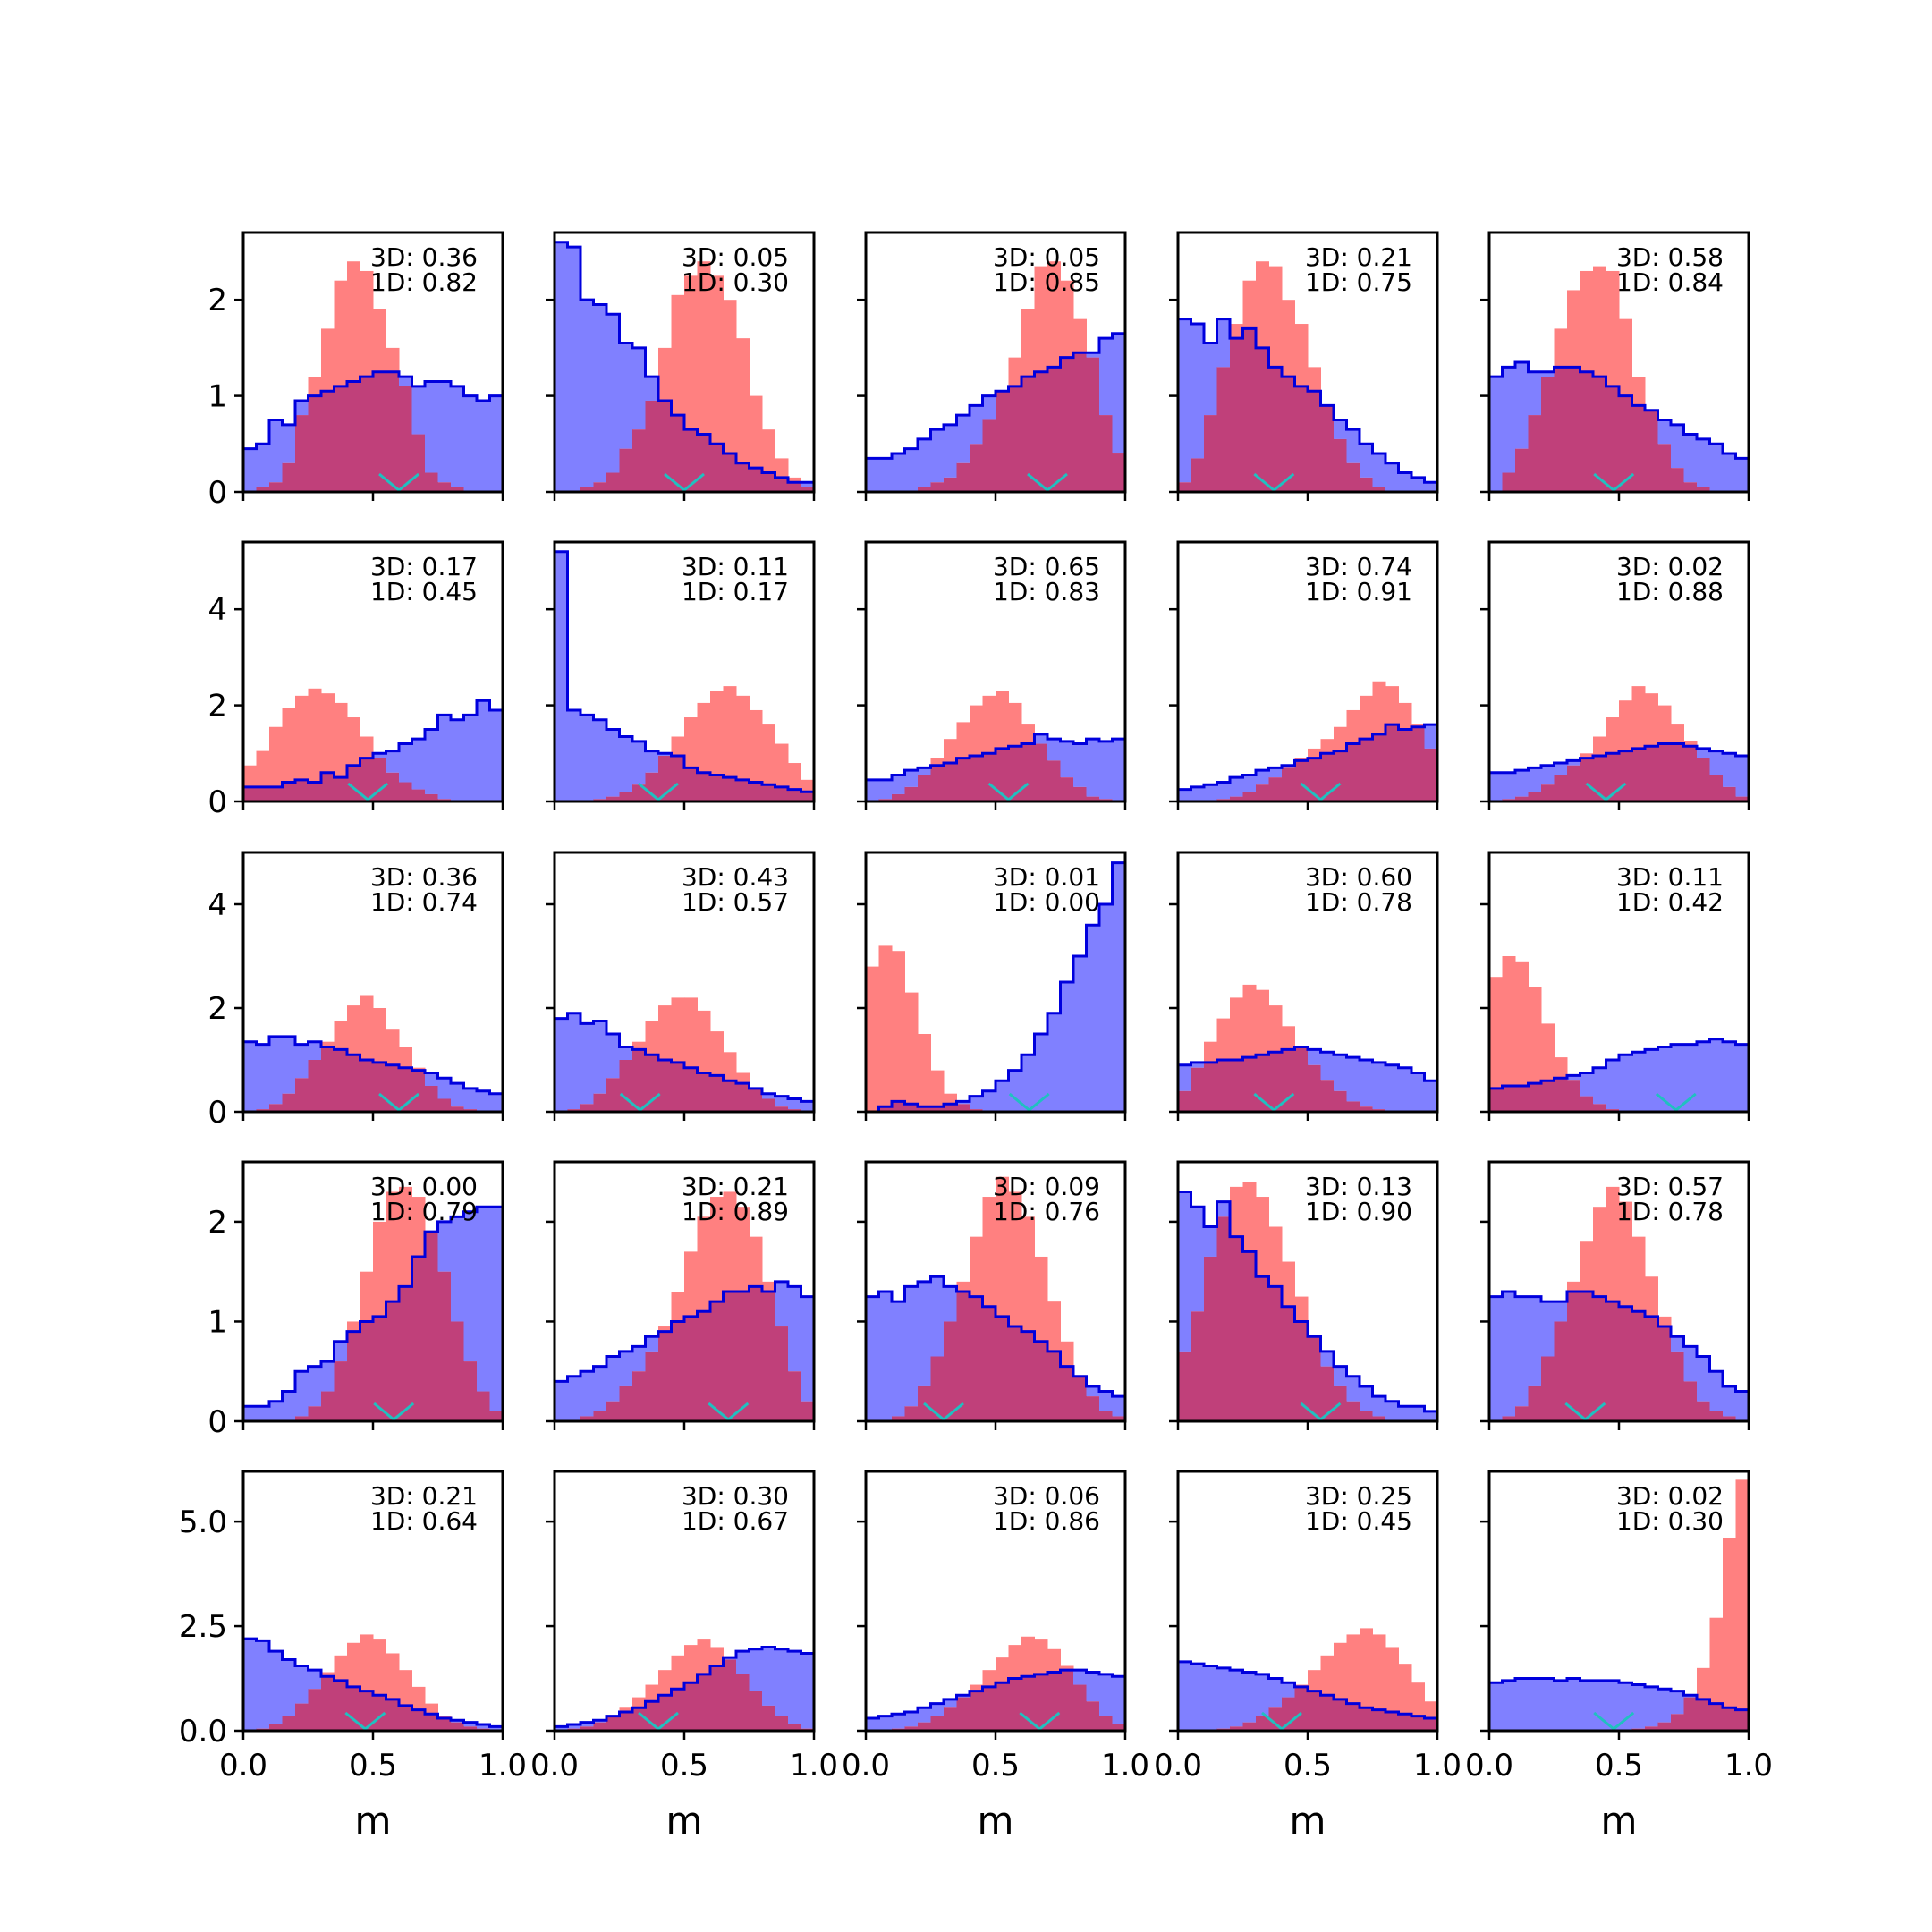 The height and width of the screenshot is (1932, 1932). I want to click on y-tick-label: 4, so click(217, 905).